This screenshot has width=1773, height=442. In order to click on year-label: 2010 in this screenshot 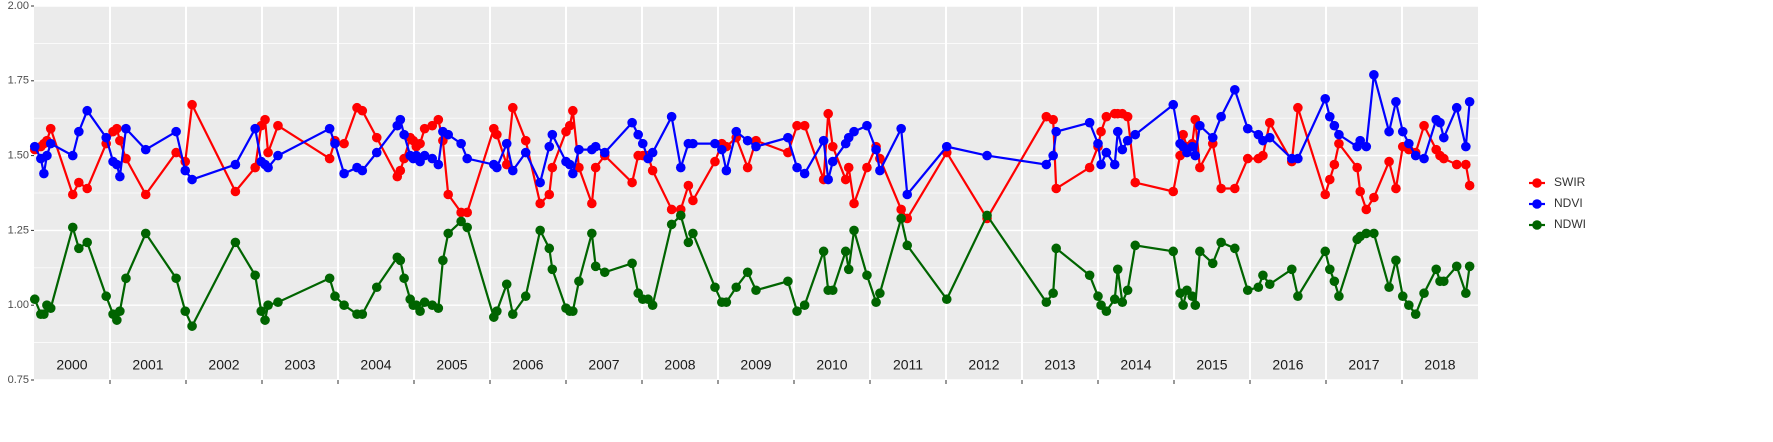, I will do `click(831, 365)`.